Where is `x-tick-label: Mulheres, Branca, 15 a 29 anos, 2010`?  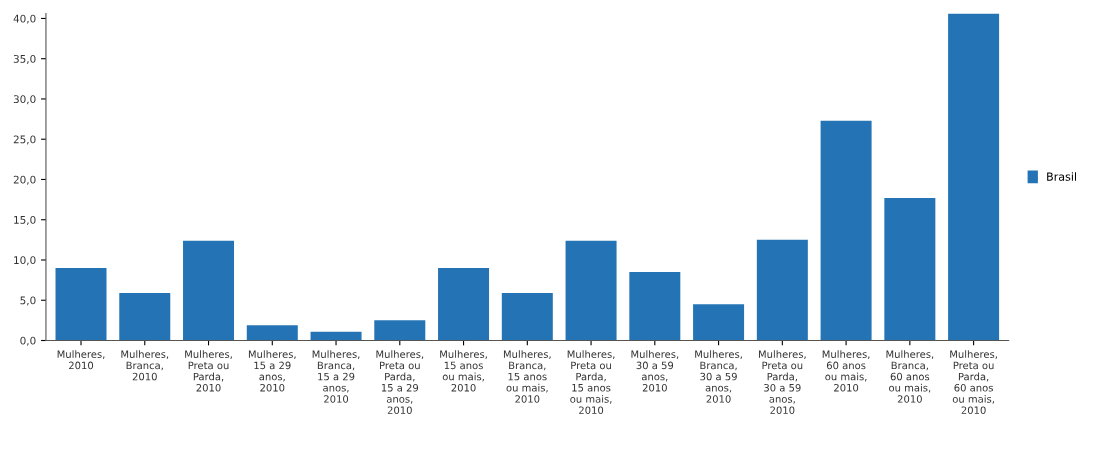 x-tick-label: Mulheres, Branca, 15 a 29 anos, 2010 is located at coordinates (336, 376).